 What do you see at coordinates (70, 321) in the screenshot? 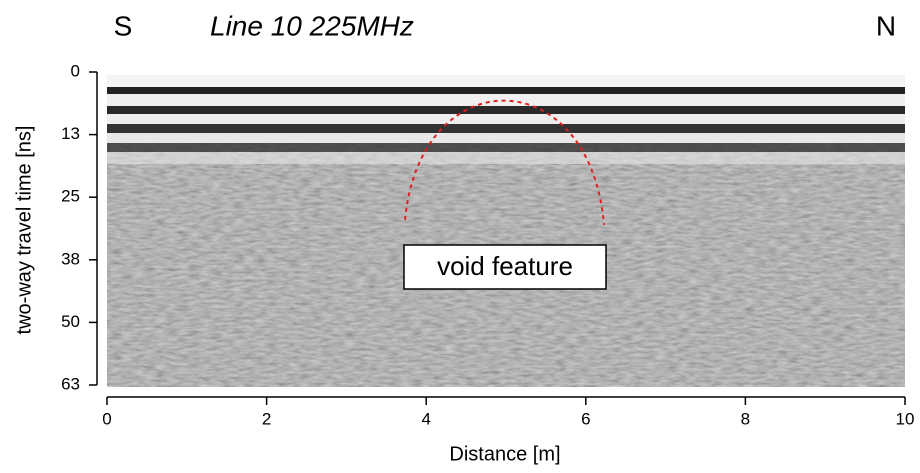
I see `y-tick-label: 50` at bounding box center [70, 321].